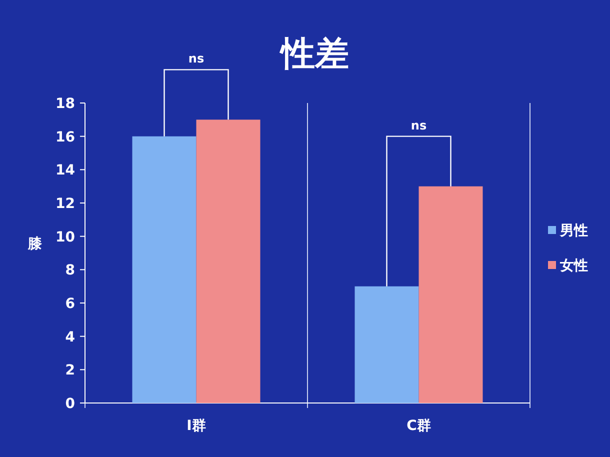 The height and width of the screenshot is (457, 610). Describe the element at coordinates (70, 404) in the screenshot. I see `y-tick-label: 0` at that location.